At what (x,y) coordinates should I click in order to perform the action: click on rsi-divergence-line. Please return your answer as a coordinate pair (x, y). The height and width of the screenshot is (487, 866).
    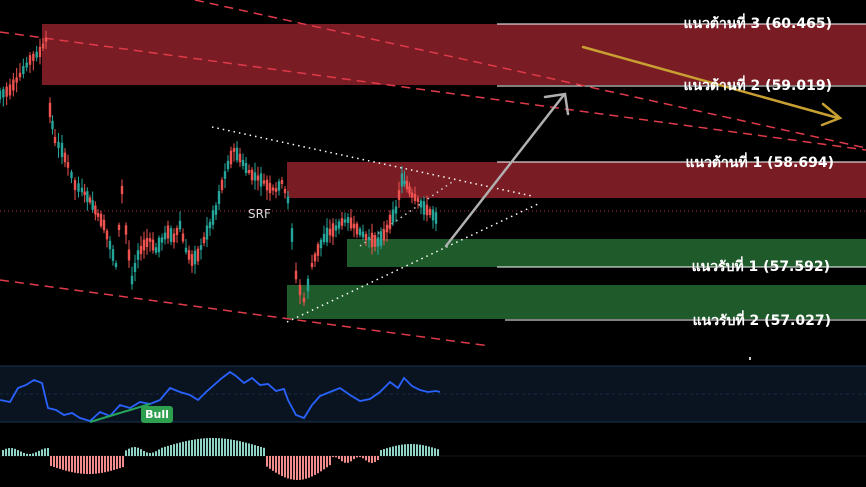
    Looking at the image, I should click on (120, 413).